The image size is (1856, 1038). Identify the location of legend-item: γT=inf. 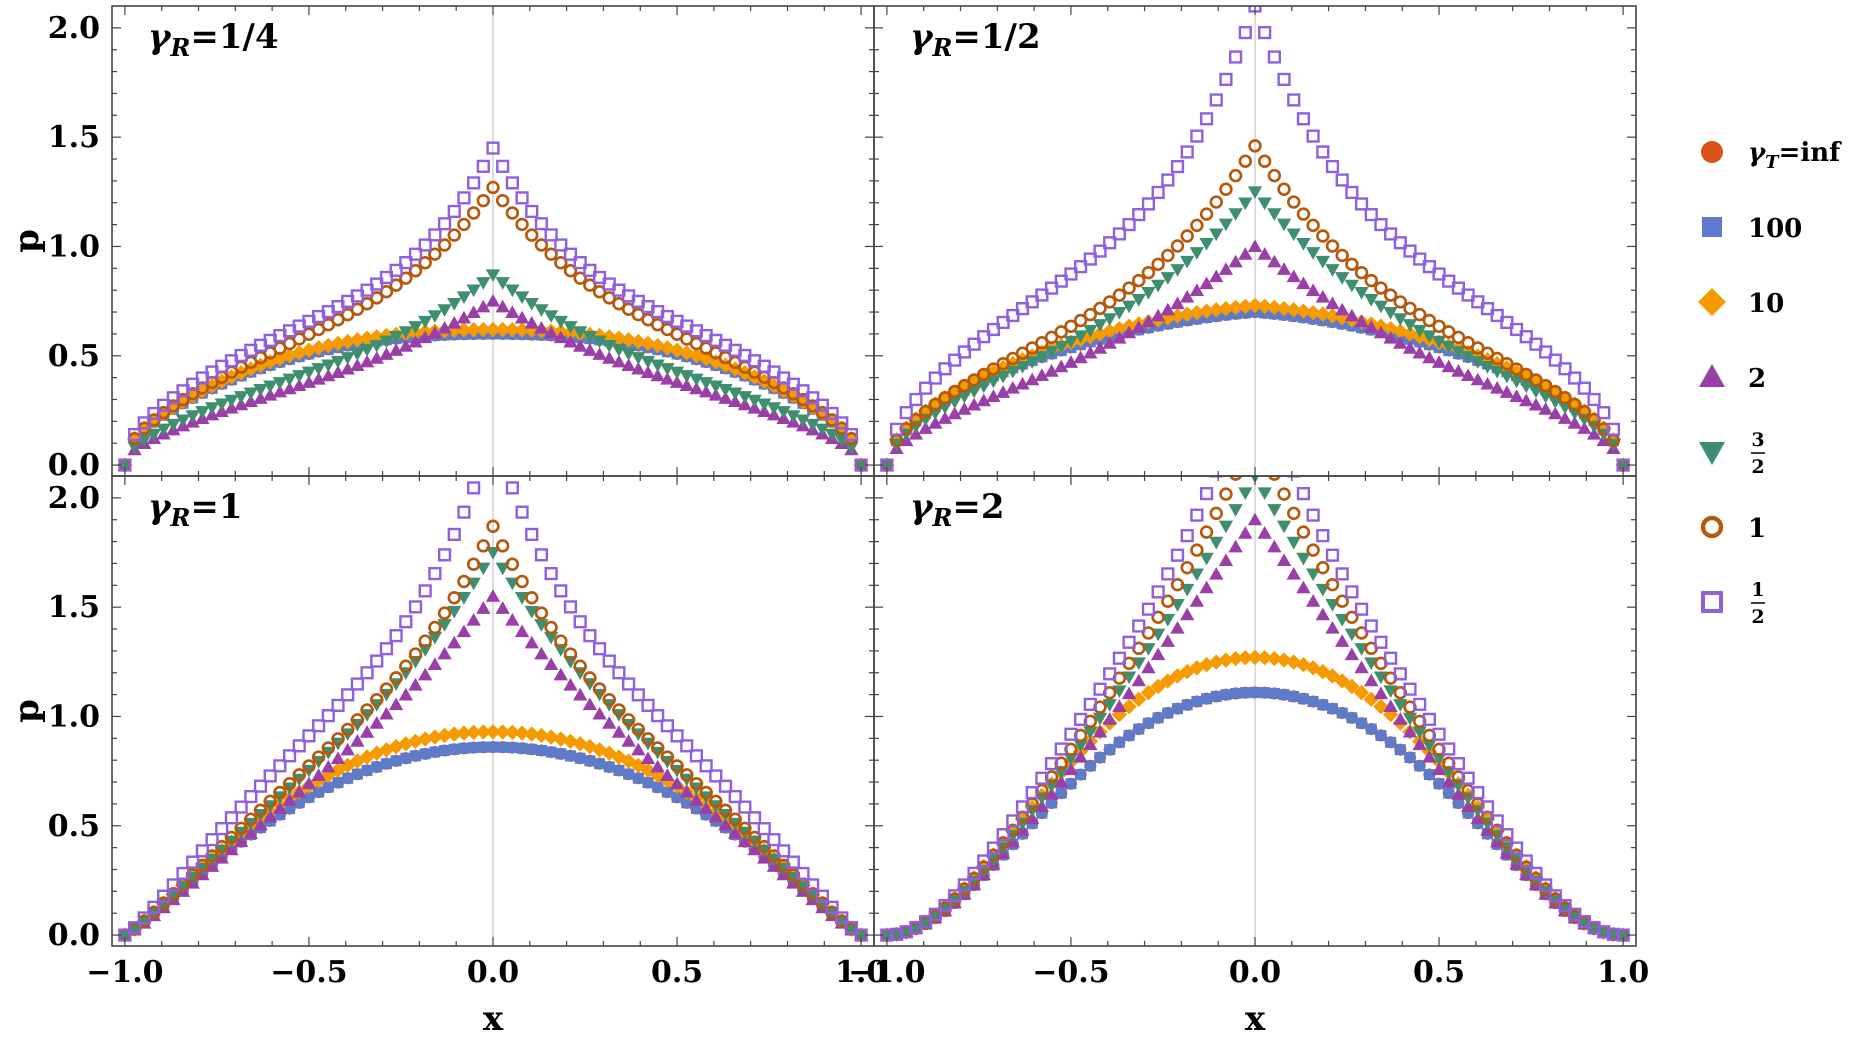
(1771, 155).